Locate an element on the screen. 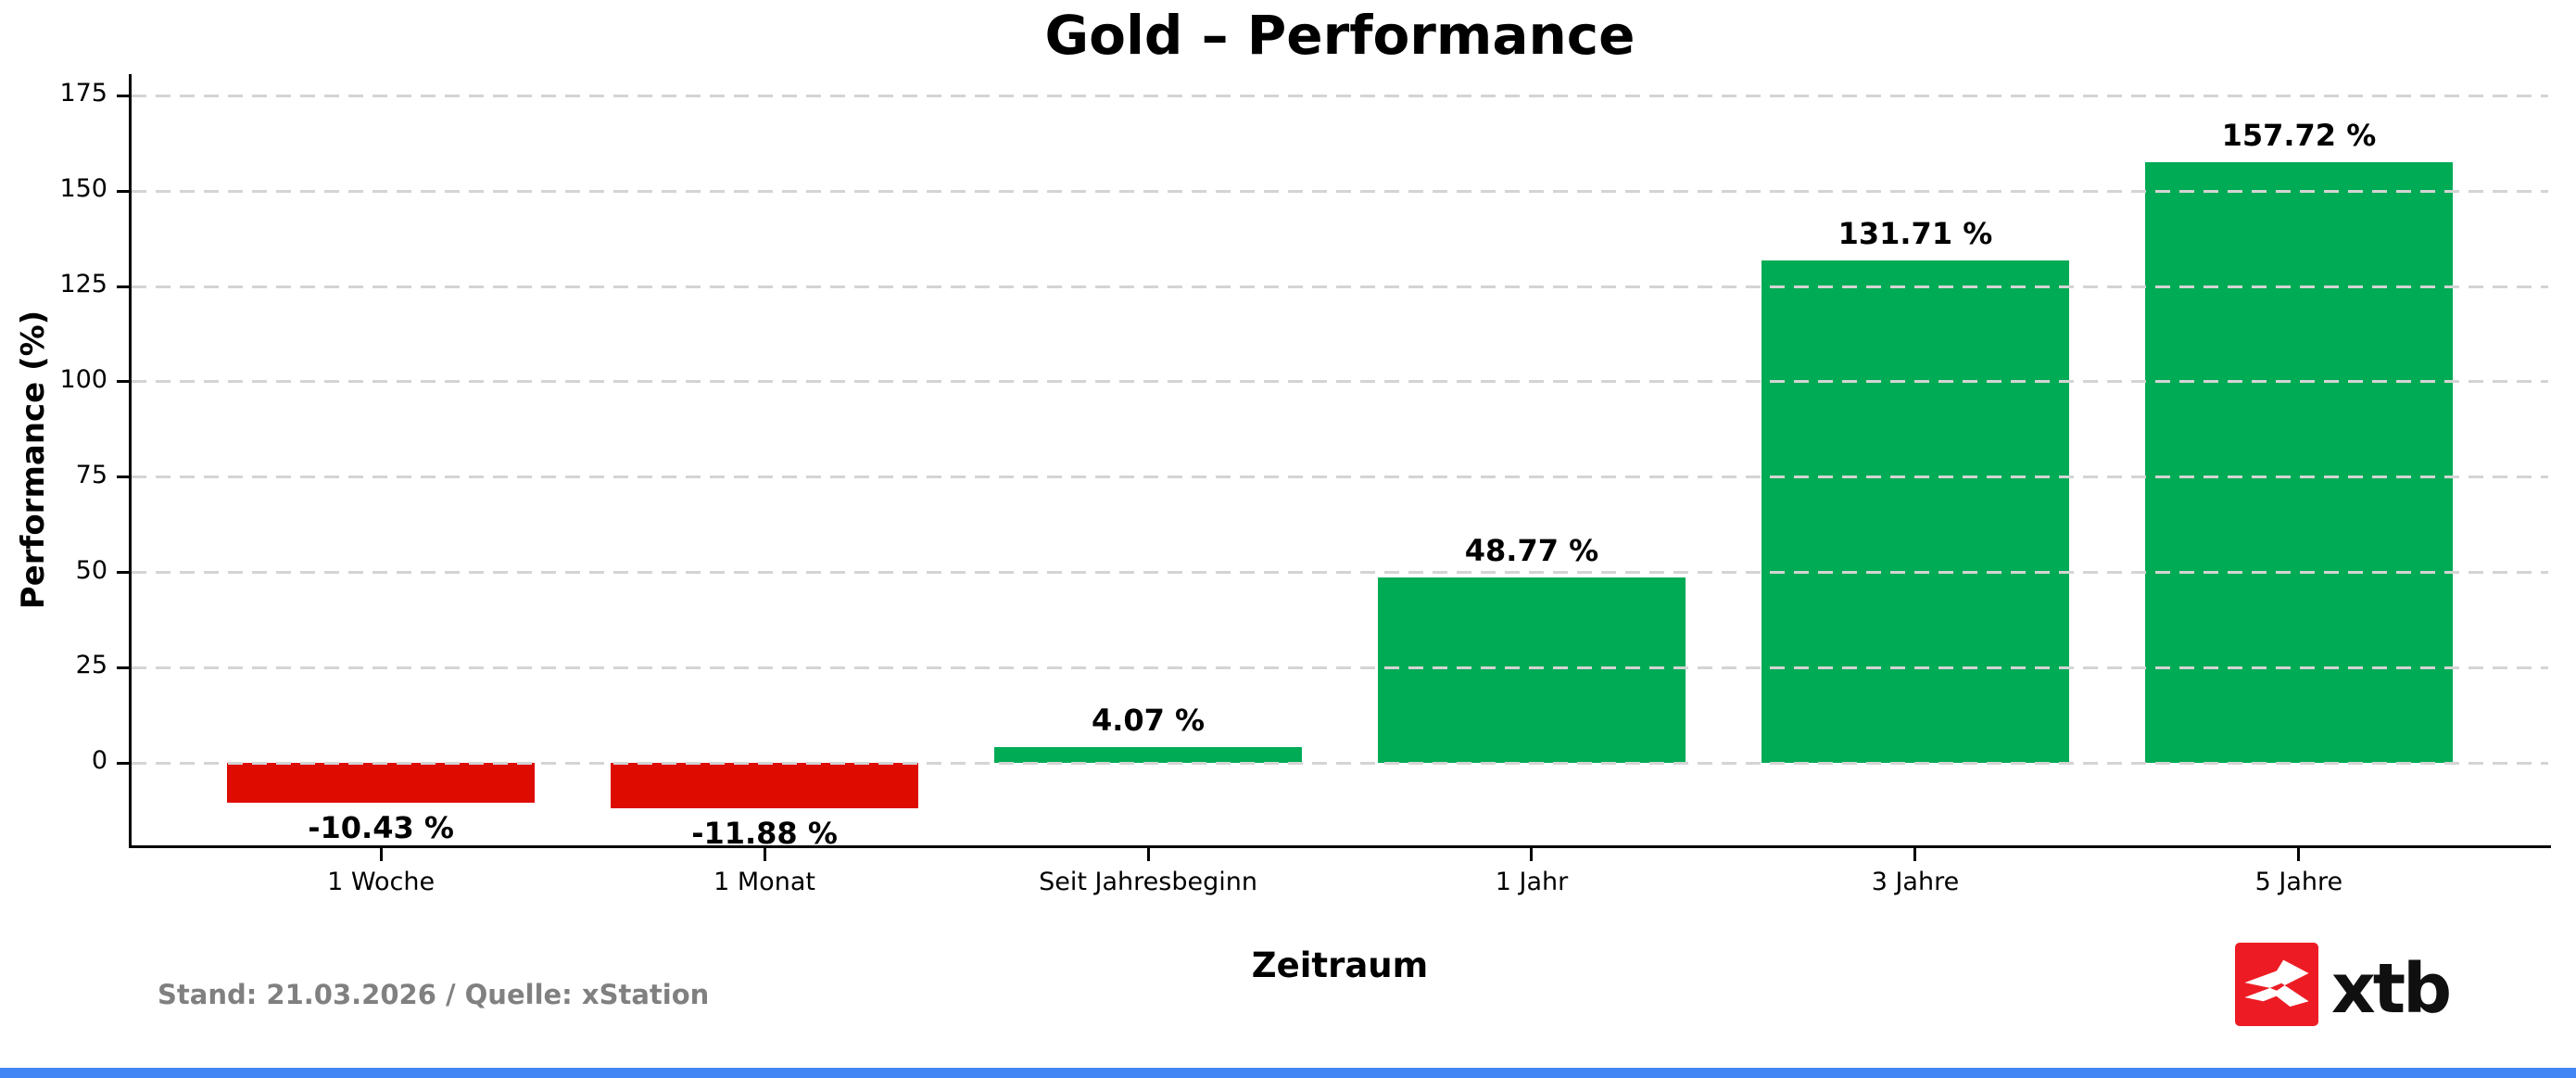  y-axis-spine is located at coordinates (130, 461).